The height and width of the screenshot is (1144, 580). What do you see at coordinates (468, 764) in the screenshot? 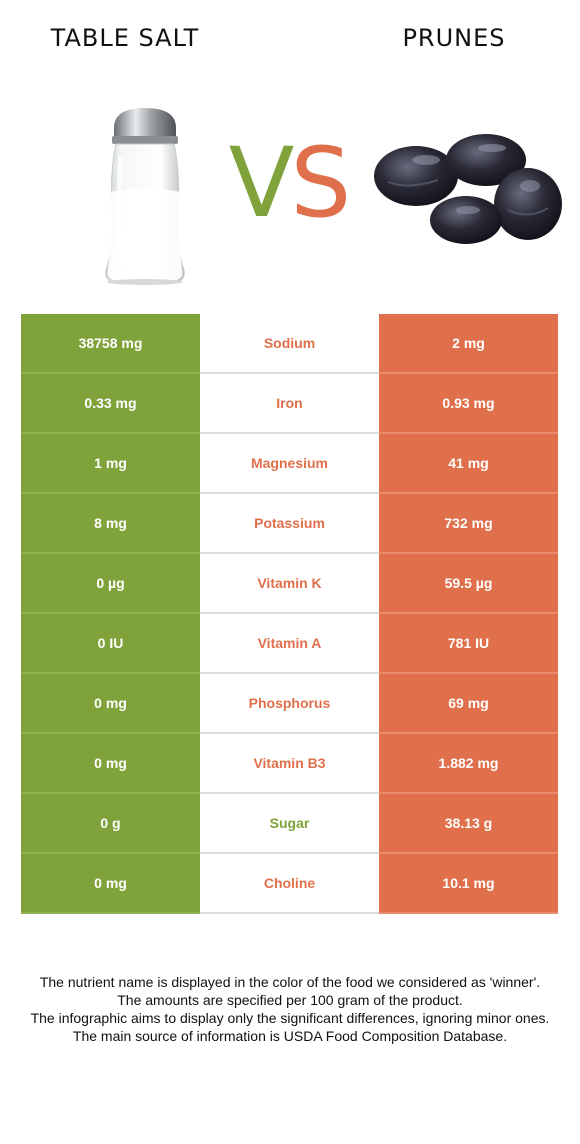
I see `right-food-value: 1.882 mg` at bounding box center [468, 764].